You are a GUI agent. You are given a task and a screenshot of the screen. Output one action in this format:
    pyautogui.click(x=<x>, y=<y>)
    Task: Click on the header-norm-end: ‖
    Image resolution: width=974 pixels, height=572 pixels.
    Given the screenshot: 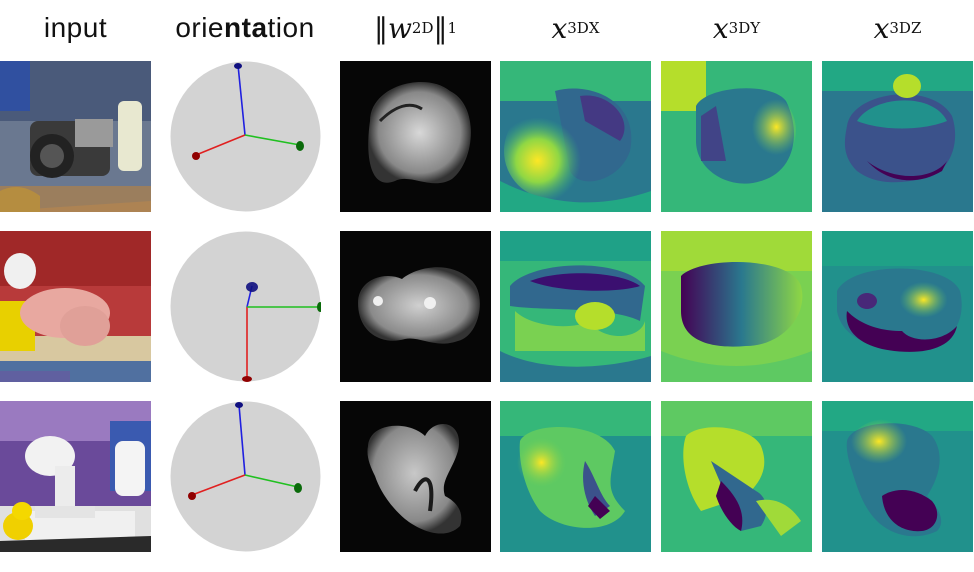 What is the action you would take?
    pyautogui.click(x=440, y=28)
    